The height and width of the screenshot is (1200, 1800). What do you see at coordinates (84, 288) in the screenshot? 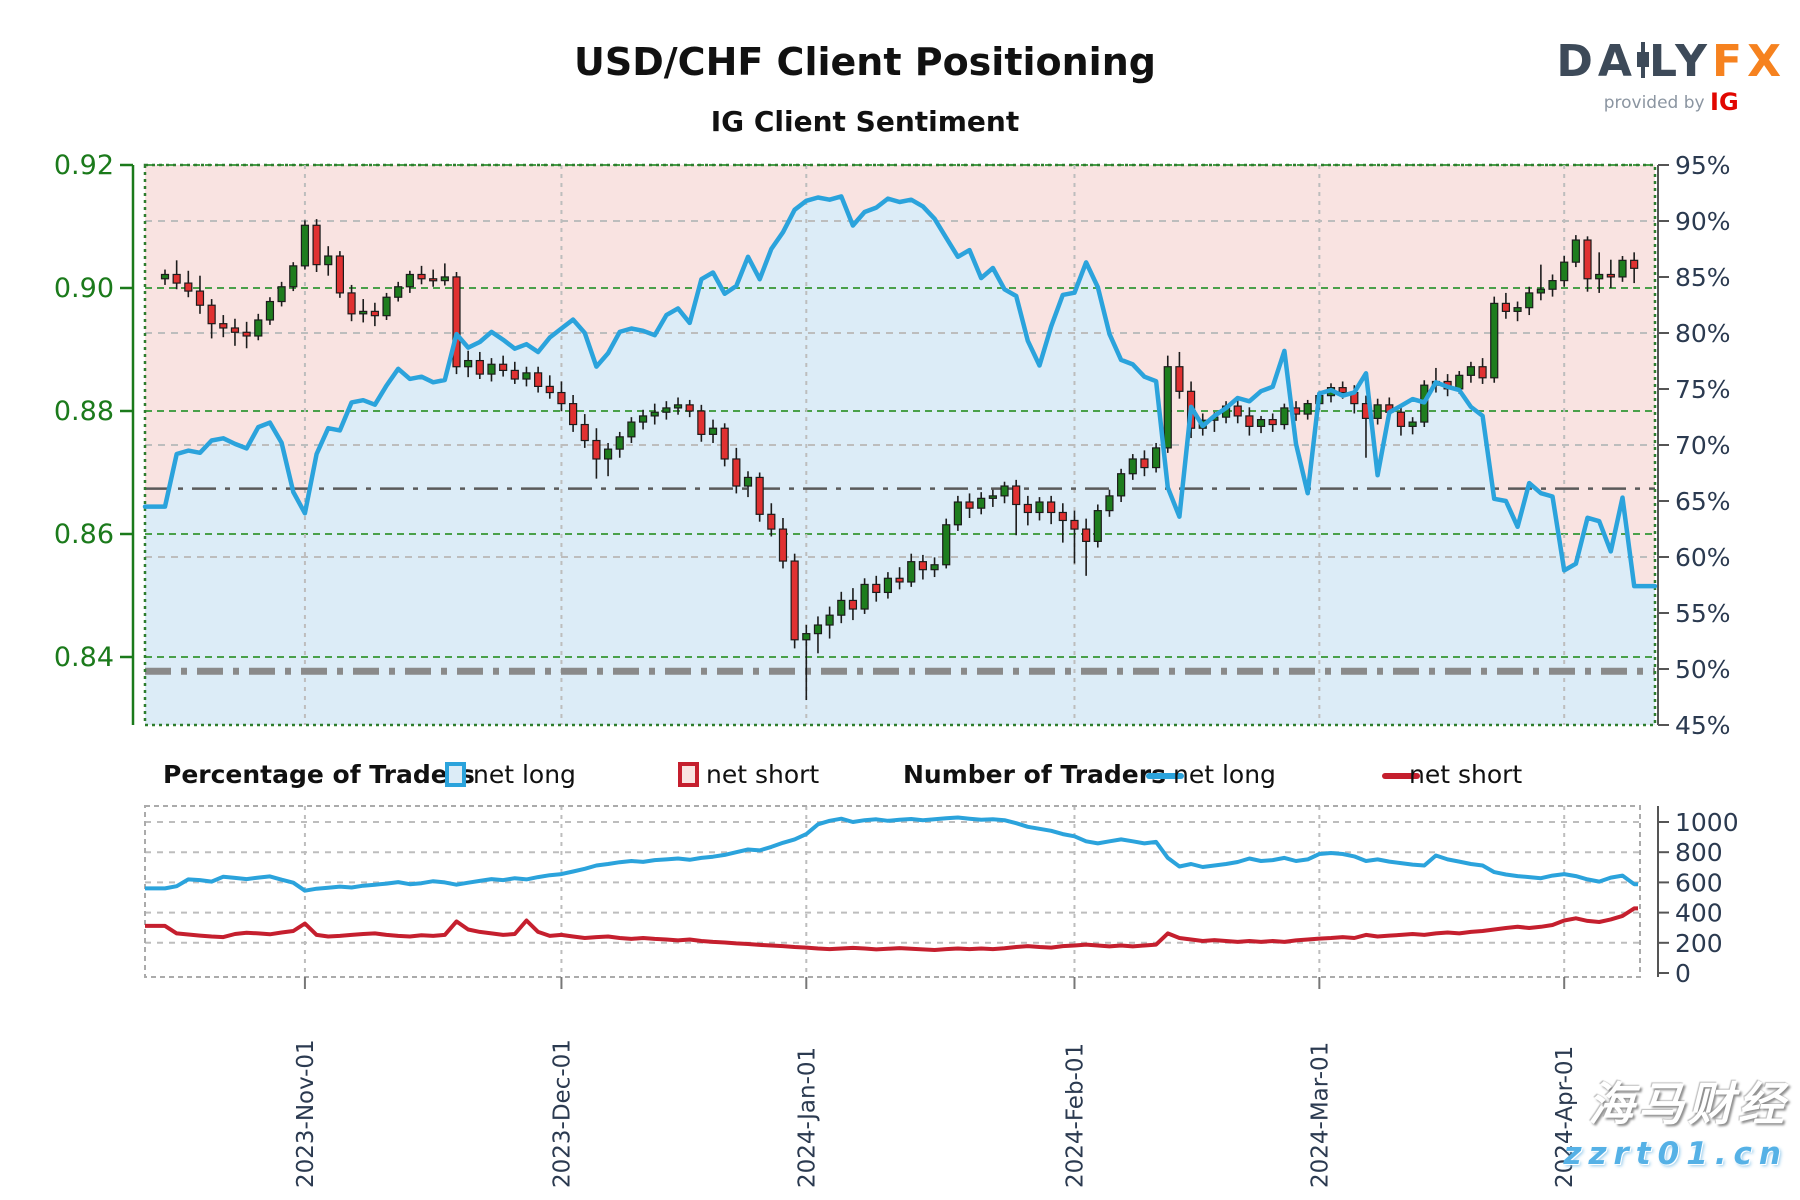
I see `svg-text: 0.90` at bounding box center [84, 288].